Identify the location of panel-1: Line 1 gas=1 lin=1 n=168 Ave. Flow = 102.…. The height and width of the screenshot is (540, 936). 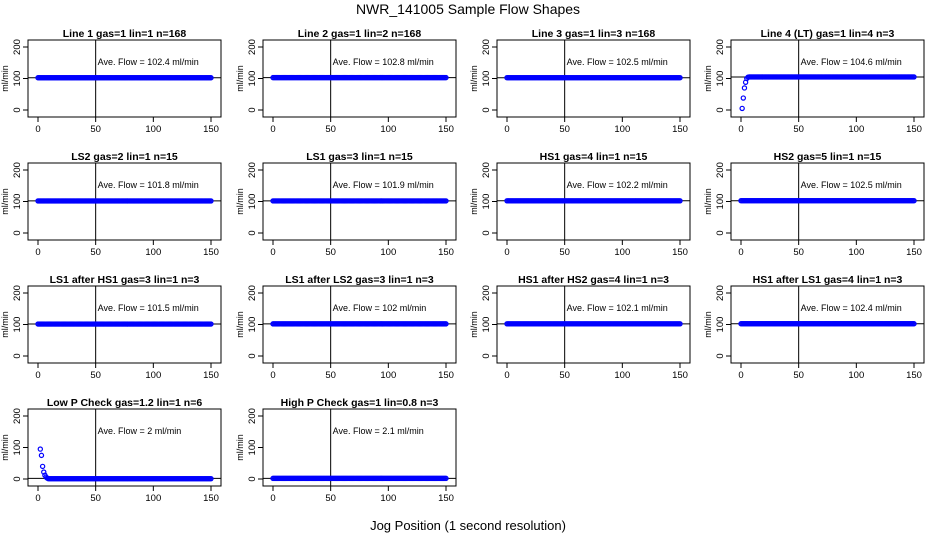
(111, 81).